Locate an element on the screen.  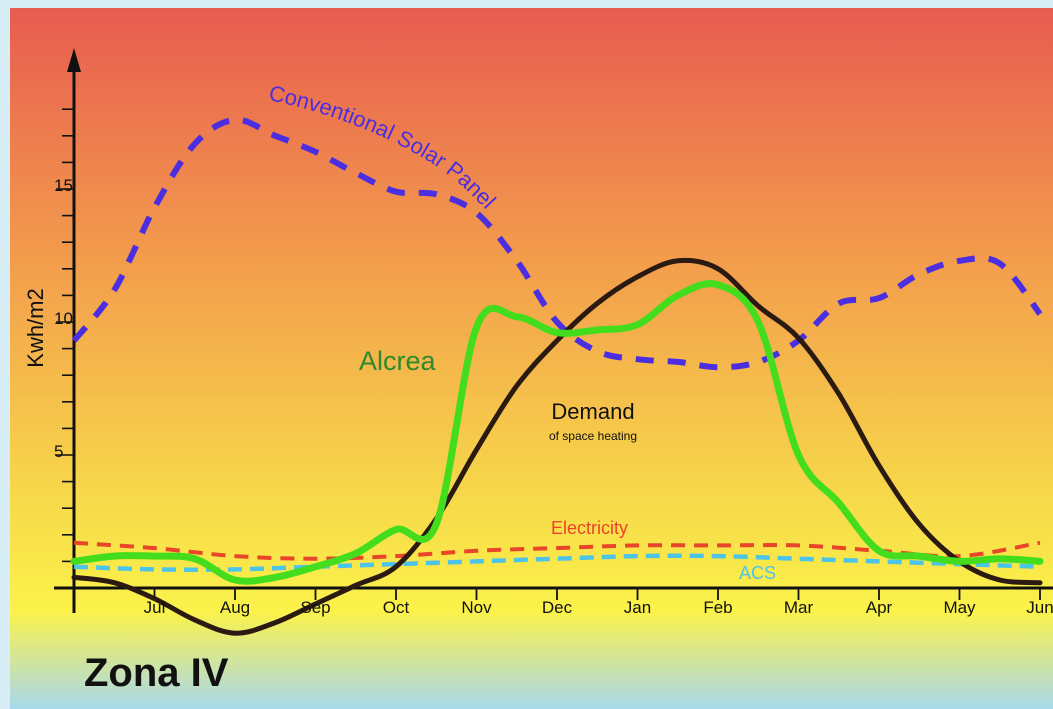
x-tick-label: Aug is located at coordinates (235, 607).